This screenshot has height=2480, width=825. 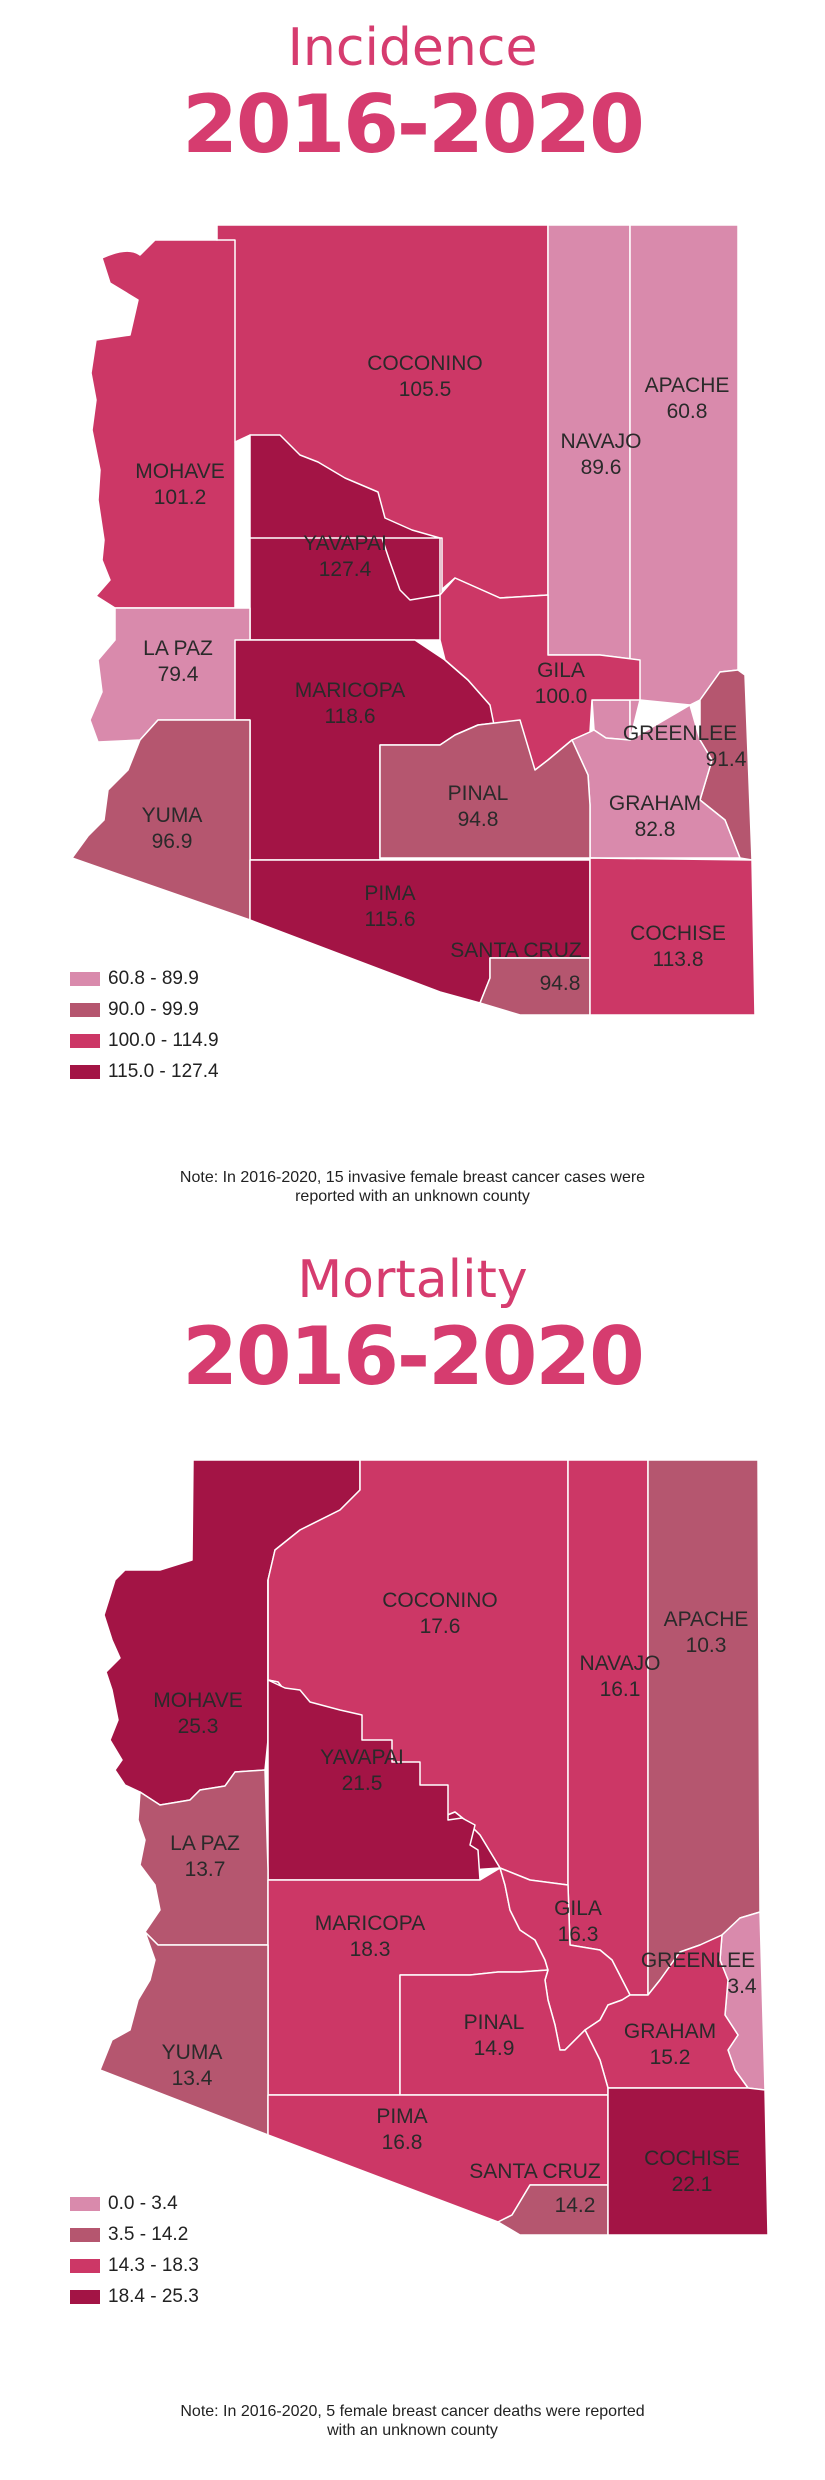 What do you see at coordinates (655, 829) in the screenshot?
I see `incidence-value-graham: 82.8` at bounding box center [655, 829].